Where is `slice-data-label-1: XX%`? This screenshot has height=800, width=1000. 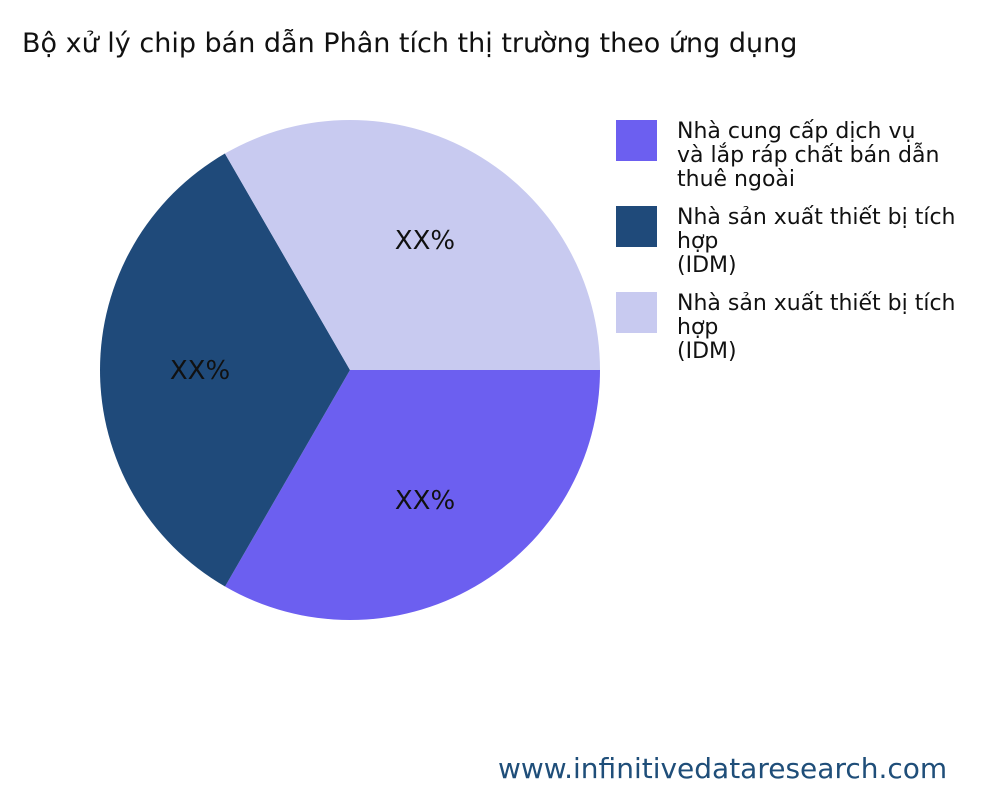
slice-data-label-1: XX% is located at coordinates (200, 371).